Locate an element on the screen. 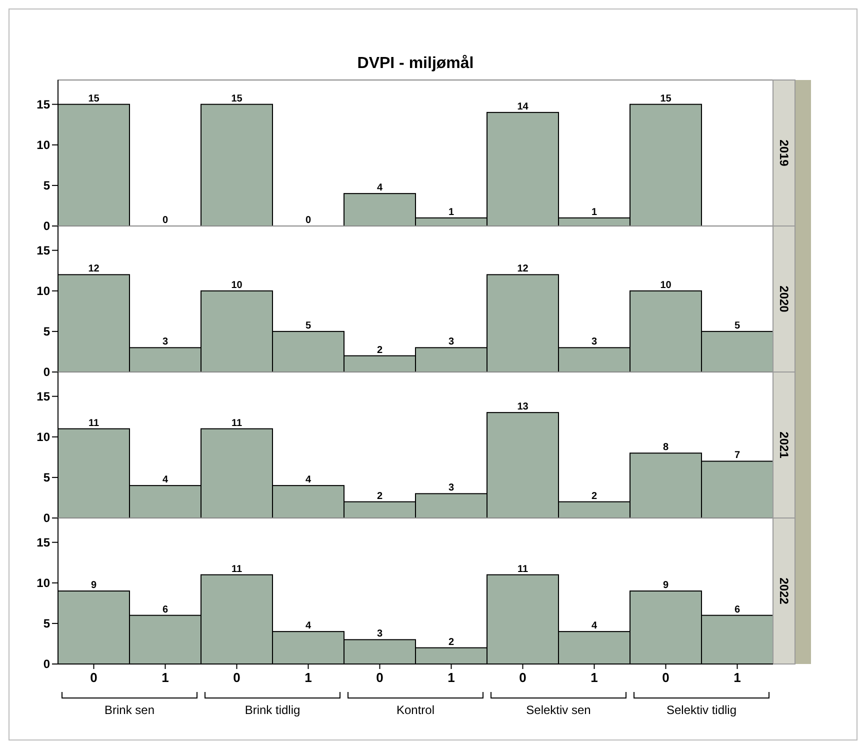 Image resolution: width=866 pixels, height=749 pixels. data-label: 8 is located at coordinates (665, 448).